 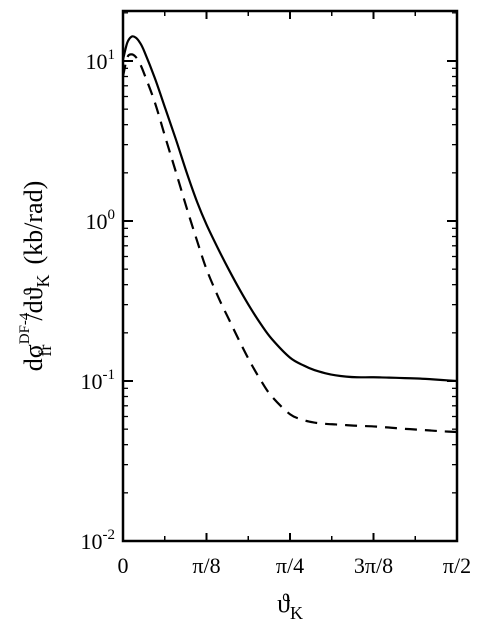 I want to click on y-axis-label: dσDF-4fr/dϑK (kb/rad), so click(x=36, y=276).